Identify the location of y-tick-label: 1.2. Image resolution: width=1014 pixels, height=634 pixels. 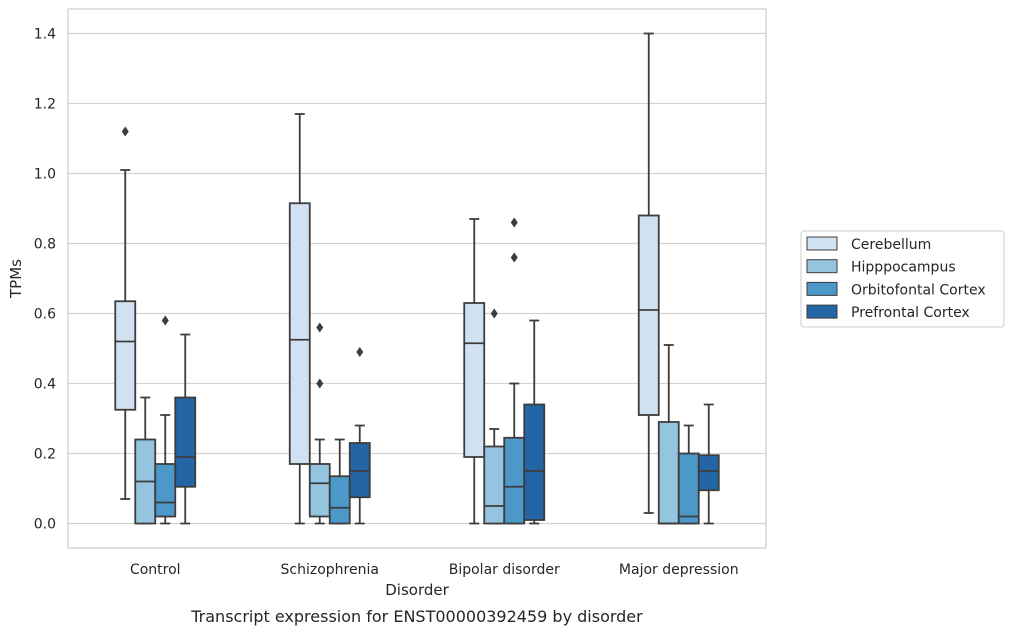
(45, 105).